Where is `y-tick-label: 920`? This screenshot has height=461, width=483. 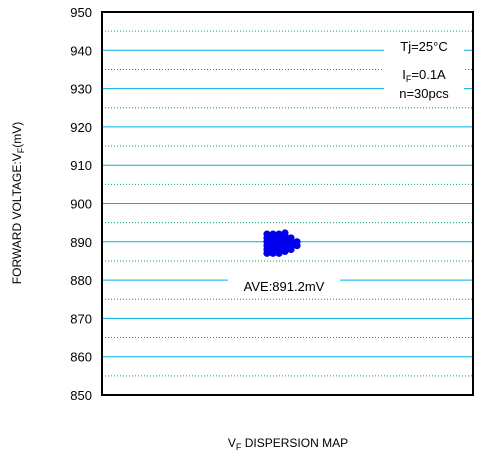
y-tick-label: 920 is located at coordinates (81, 127).